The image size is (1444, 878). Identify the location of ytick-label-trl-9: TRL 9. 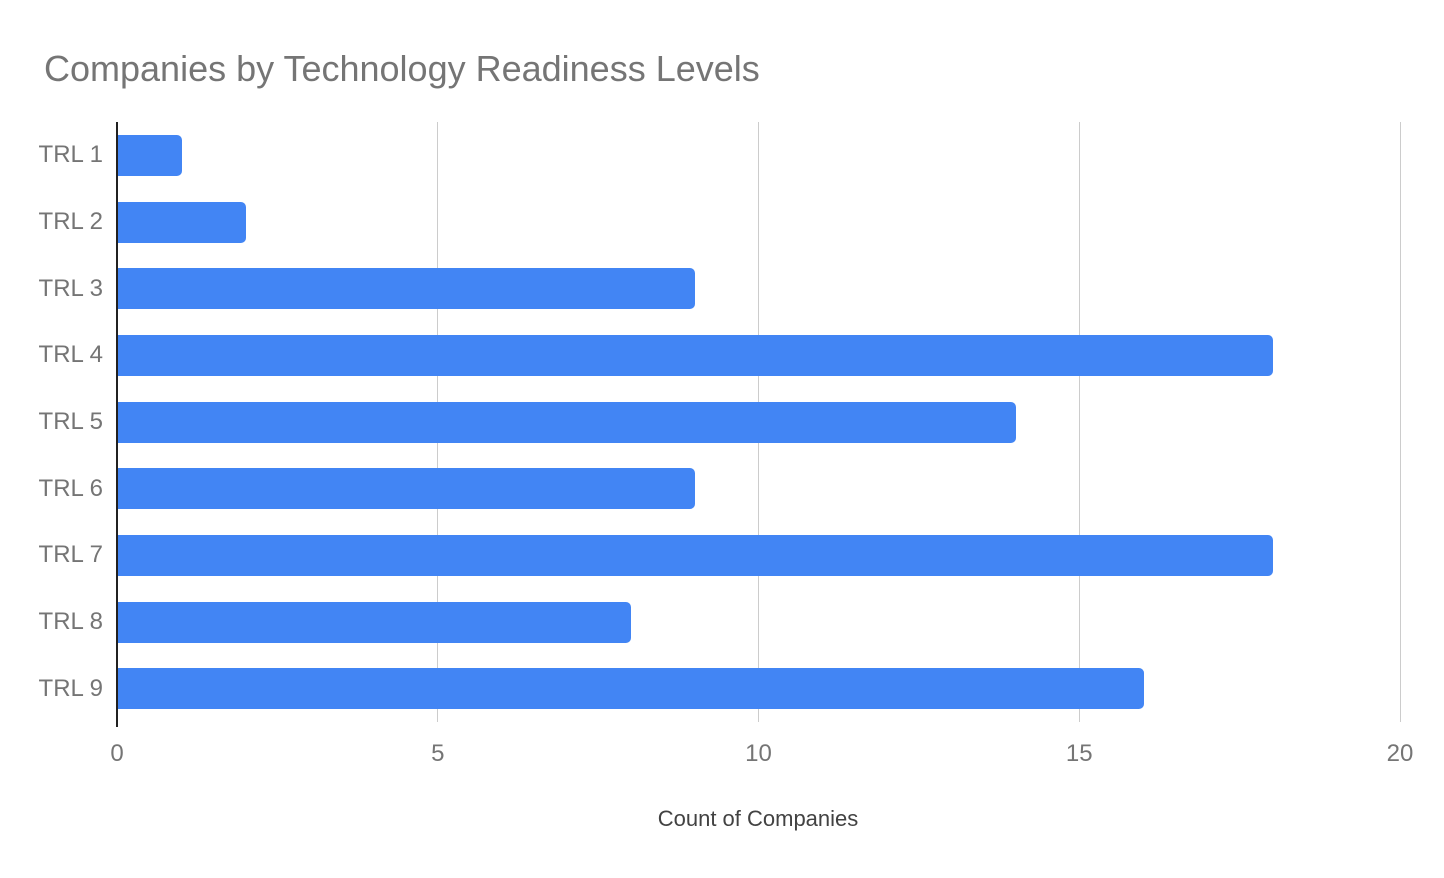
(70, 688).